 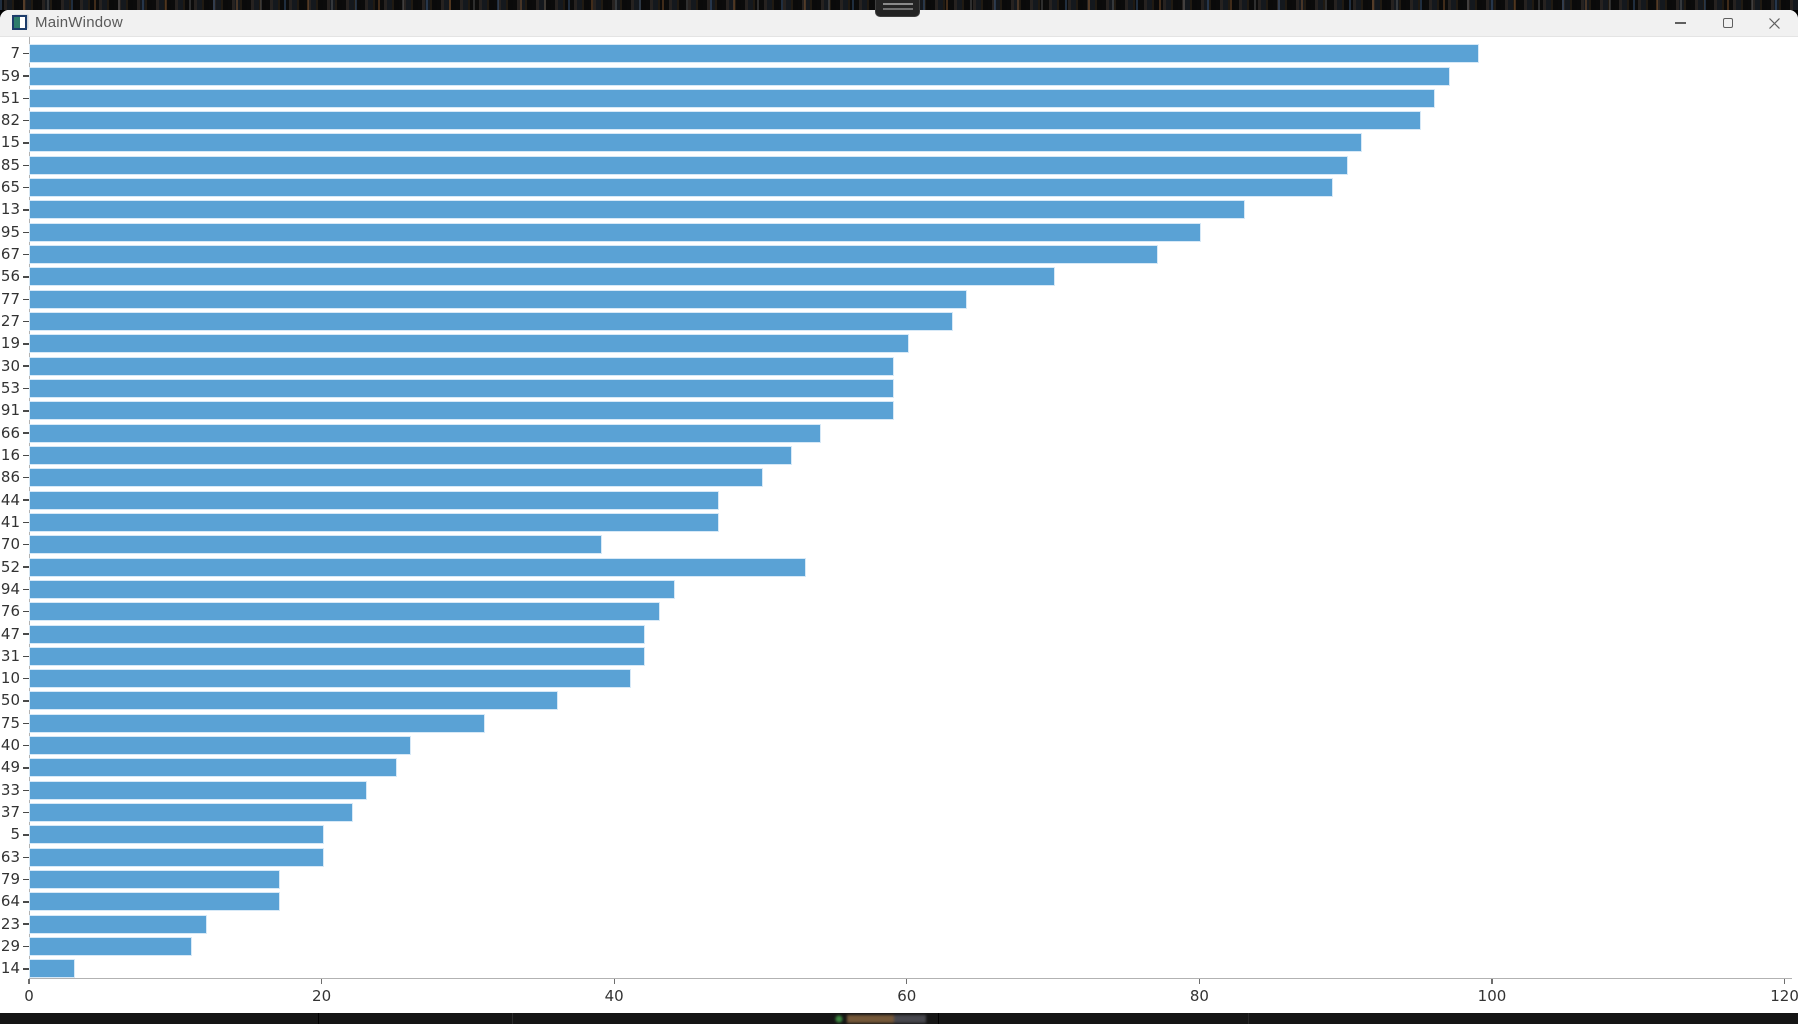 I want to click on y-tick-label: 59, so click(x=10, y=75).